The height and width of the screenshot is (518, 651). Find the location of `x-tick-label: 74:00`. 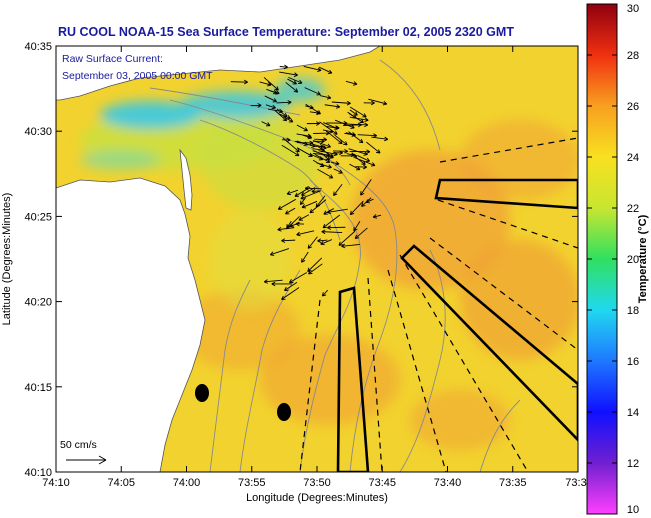

x-tick-label: 74:00 is located at coordinates (187, 483).